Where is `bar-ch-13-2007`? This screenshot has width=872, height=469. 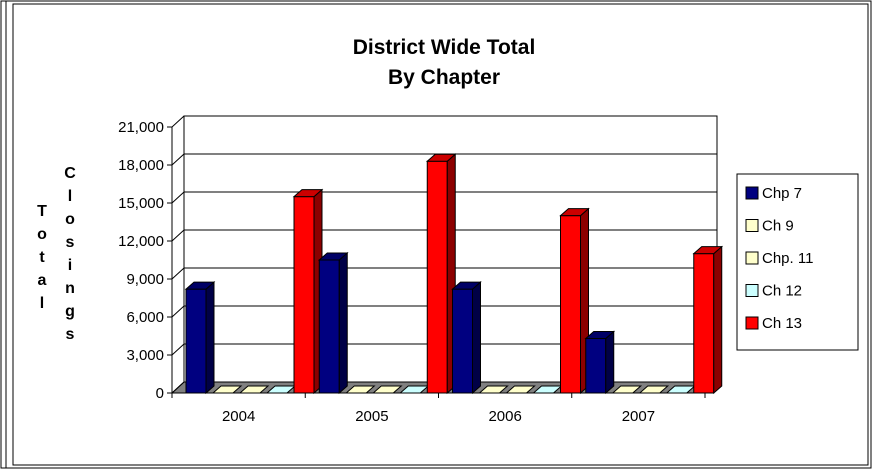 bar-ch-13-2007 is located at coordinates (708, 320).